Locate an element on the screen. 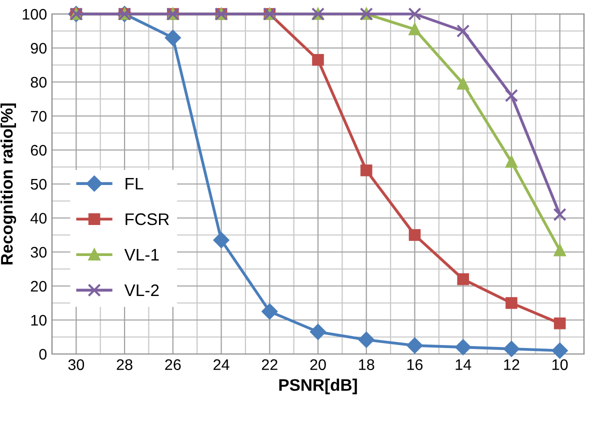 The image size is (593, 423). x-tick-label: 18 is located at coordinates (366, 364).